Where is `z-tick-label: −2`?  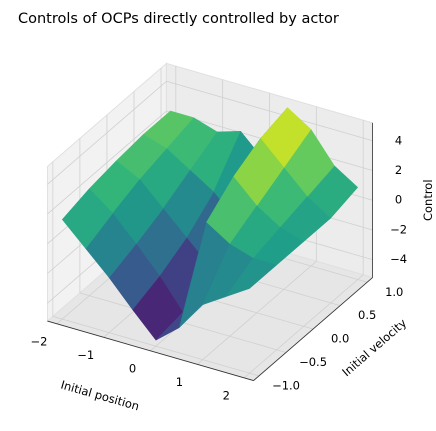 z-tick-label: −2 is located at coordinates (398, 229).